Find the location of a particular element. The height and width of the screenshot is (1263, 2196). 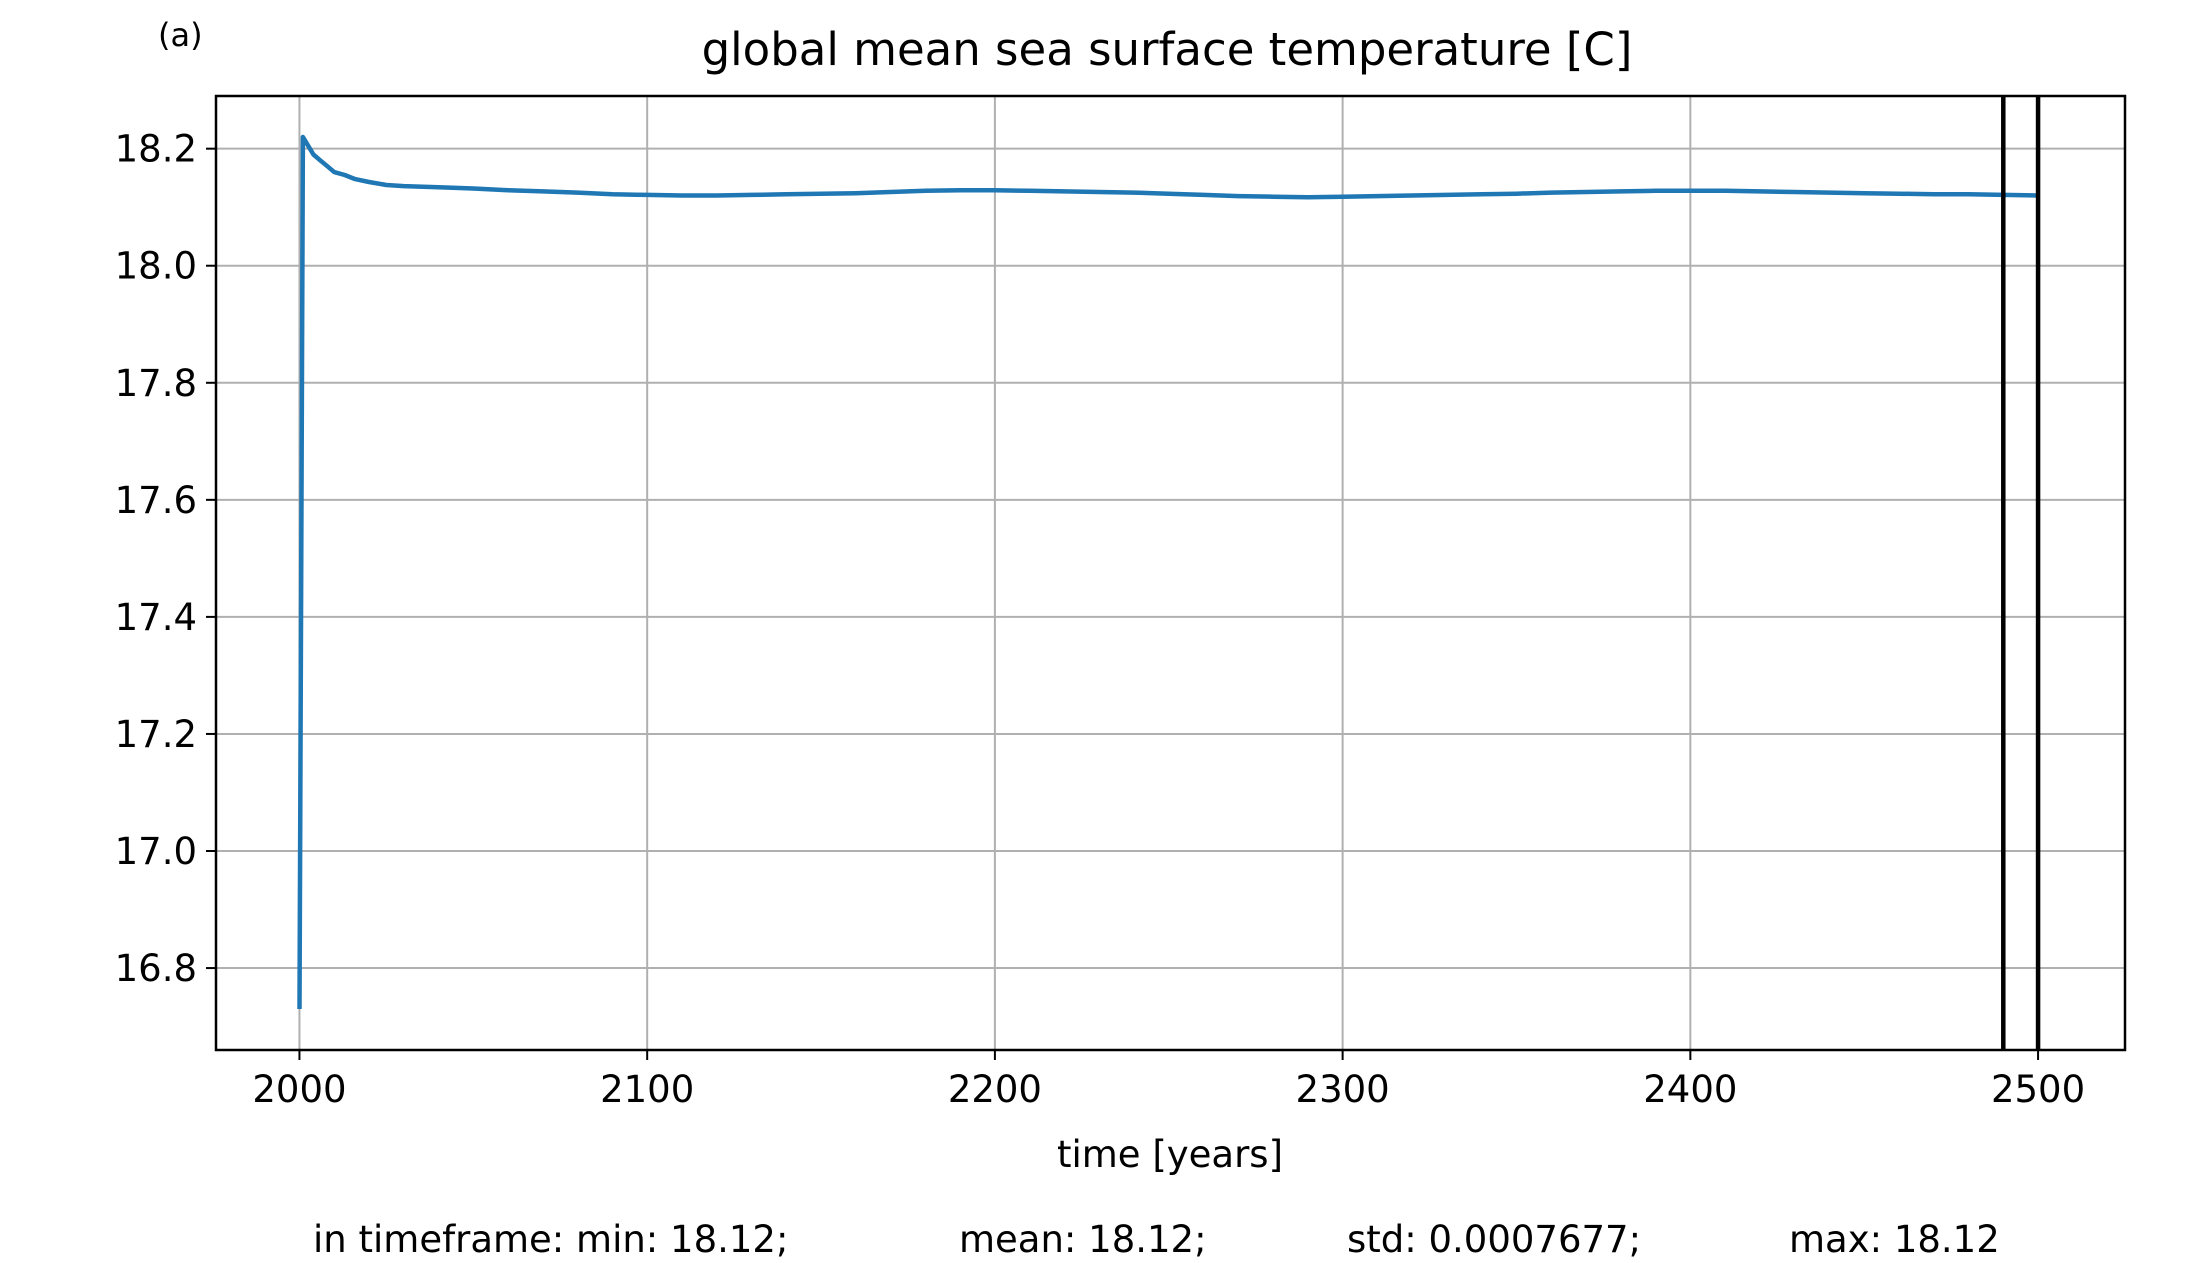

stat-mean: mean: 18.12; is located at coordinates (1083, 1239).